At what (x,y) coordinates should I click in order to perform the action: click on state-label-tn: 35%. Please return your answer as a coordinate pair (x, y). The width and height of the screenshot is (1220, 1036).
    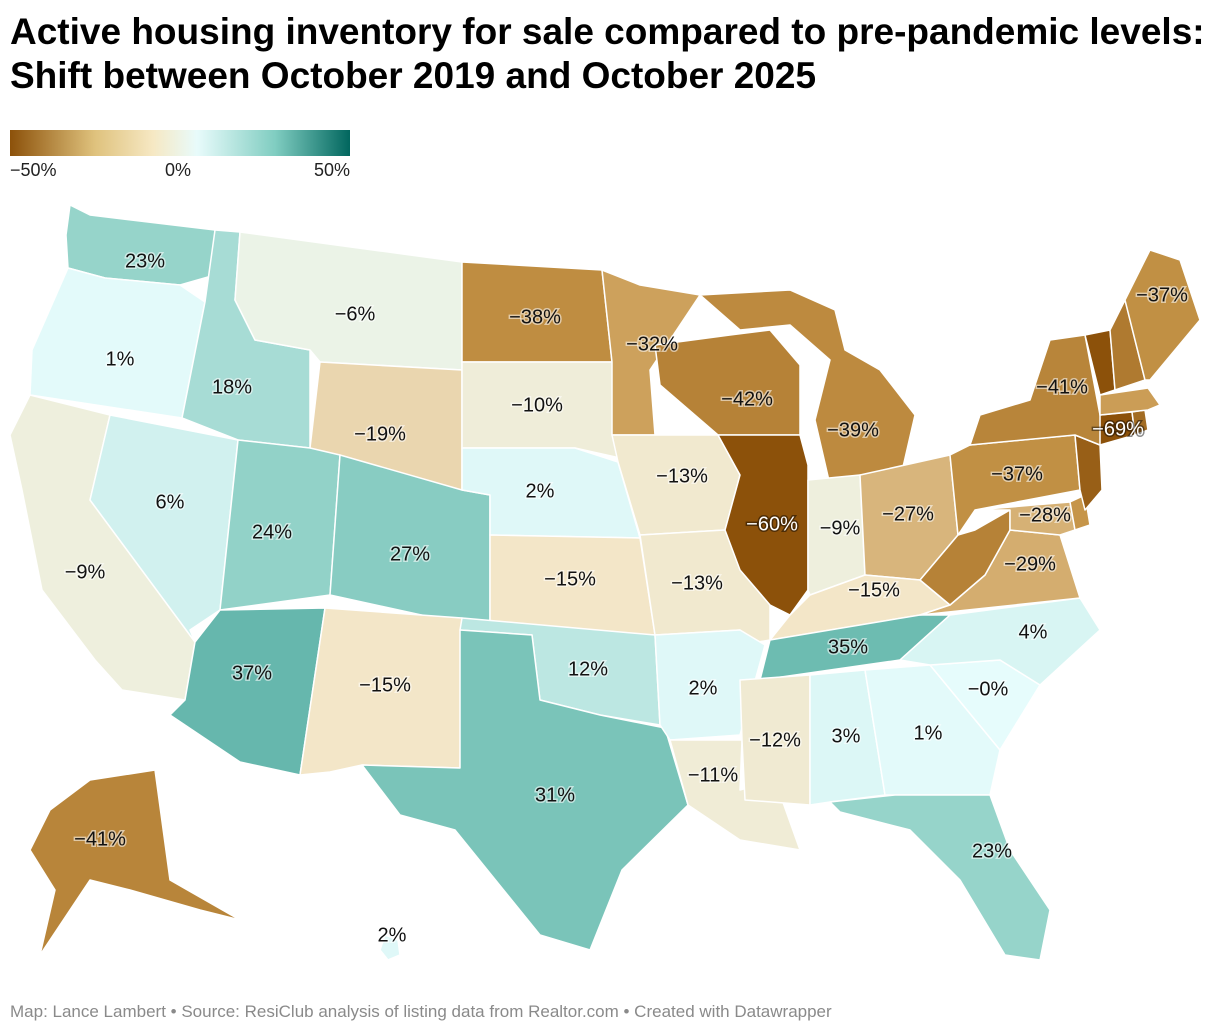
    Looking at the image, I should click on (848, 647).